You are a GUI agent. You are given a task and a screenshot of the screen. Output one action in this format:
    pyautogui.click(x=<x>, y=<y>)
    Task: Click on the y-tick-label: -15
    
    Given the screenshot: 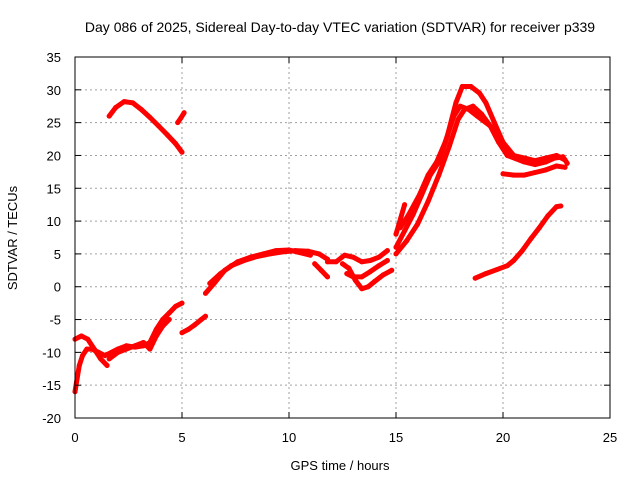 What is the action you would take?
    pyautogui.click(x=51, y=385)
    